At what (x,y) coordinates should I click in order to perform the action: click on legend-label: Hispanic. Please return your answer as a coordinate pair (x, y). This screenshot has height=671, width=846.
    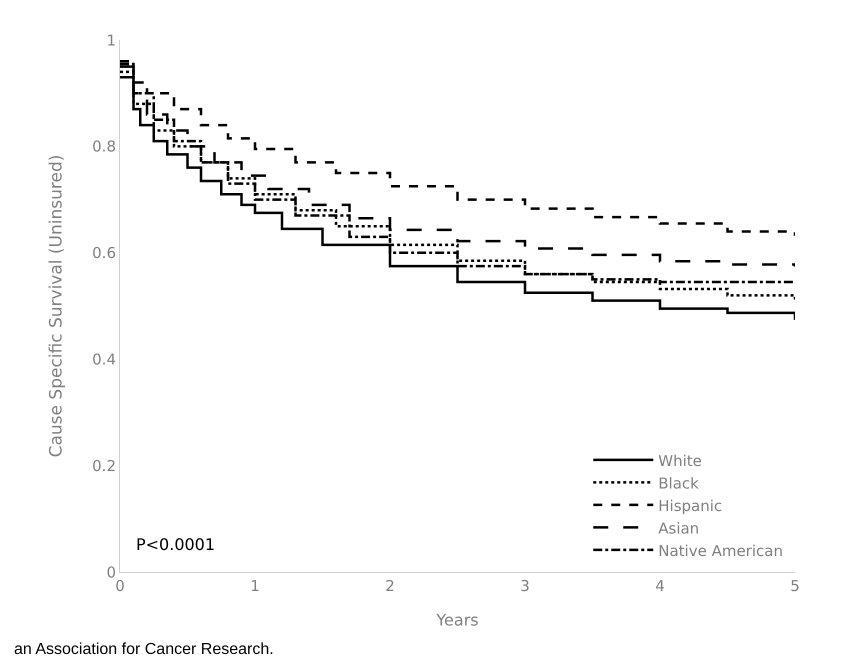
    Looking at the image, I should click on (690, 505).